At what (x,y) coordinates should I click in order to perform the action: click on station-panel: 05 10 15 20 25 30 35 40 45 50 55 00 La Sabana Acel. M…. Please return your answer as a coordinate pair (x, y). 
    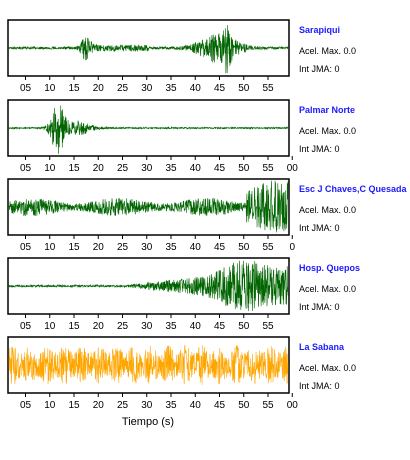
    Looking at the image, I should click on (181, 373).